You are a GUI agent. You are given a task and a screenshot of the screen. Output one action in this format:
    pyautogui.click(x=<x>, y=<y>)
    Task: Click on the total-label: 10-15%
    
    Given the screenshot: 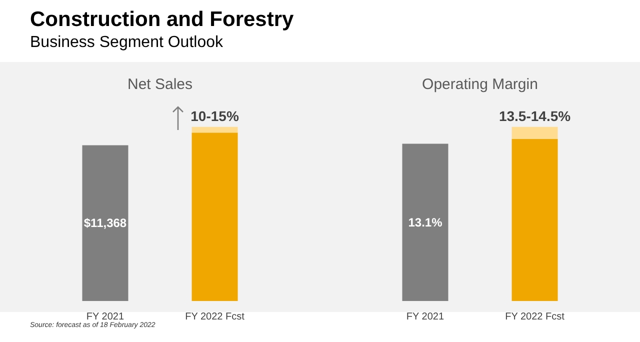 What is the action you would take?
    pyautogui.click(x=215, y=116)
    